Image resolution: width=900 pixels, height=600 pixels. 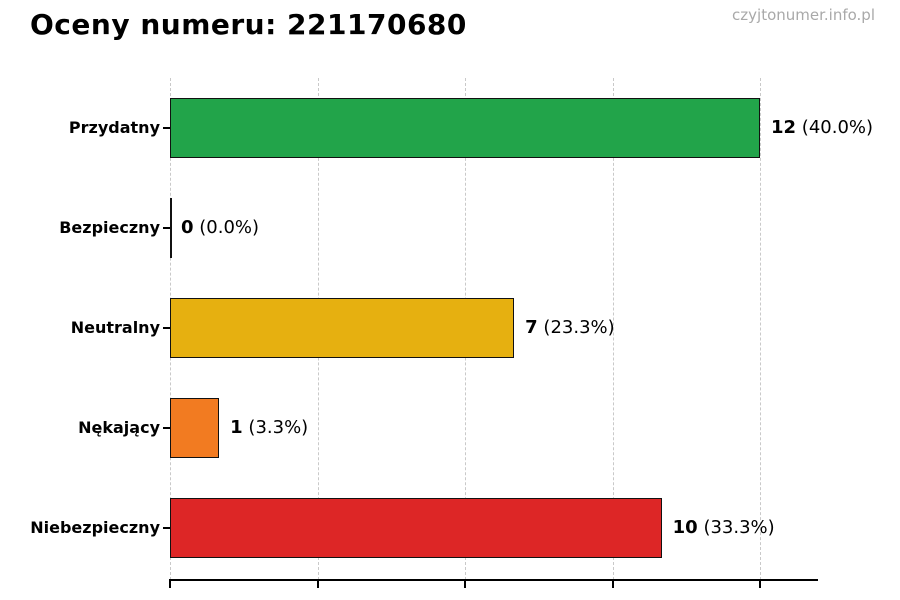 I want to click on category-label: Bezpieczny, so click(x=109, y=227).